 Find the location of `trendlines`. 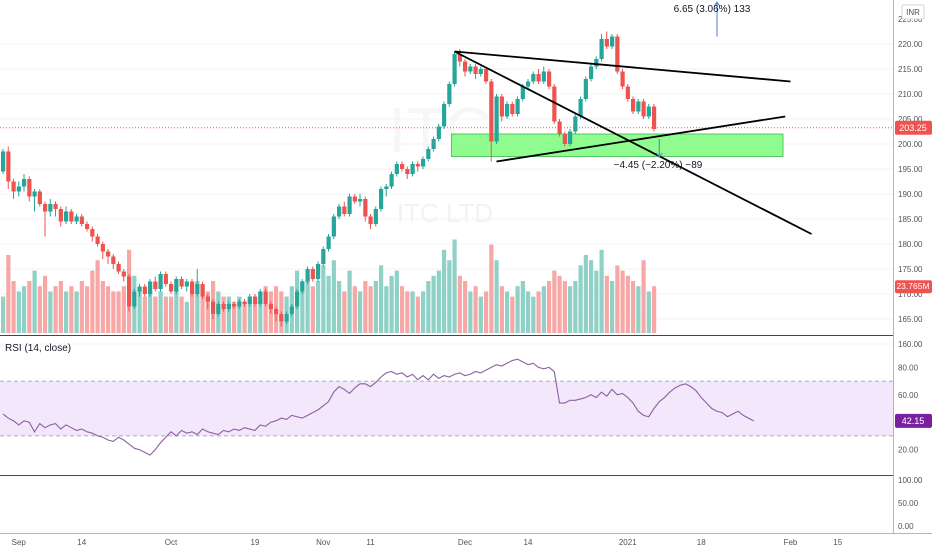

trendlines is located at coordinates (633, 142).